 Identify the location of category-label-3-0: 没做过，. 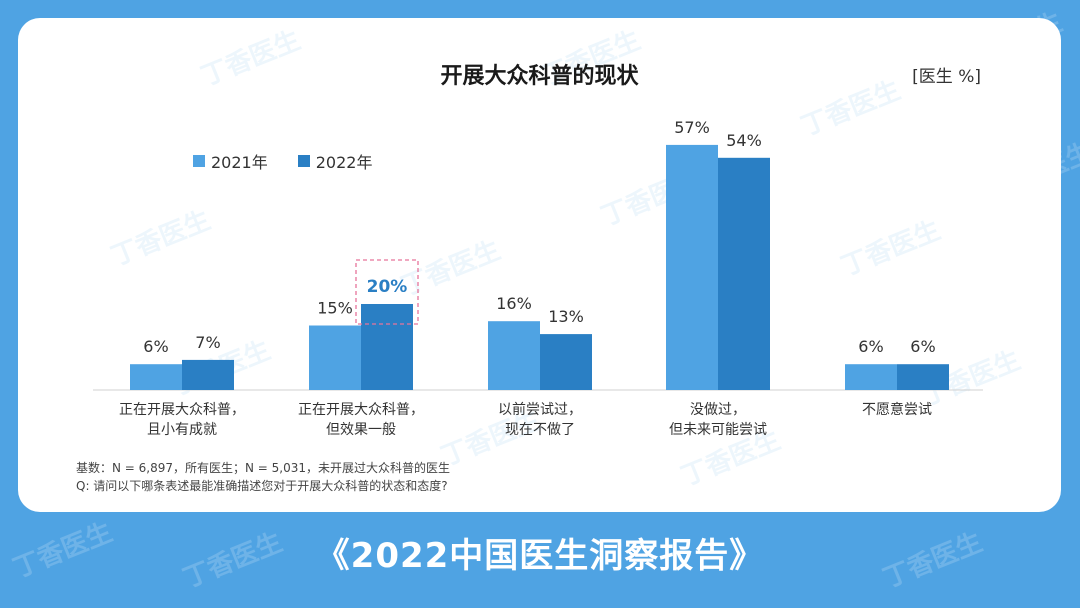
(718, 410).